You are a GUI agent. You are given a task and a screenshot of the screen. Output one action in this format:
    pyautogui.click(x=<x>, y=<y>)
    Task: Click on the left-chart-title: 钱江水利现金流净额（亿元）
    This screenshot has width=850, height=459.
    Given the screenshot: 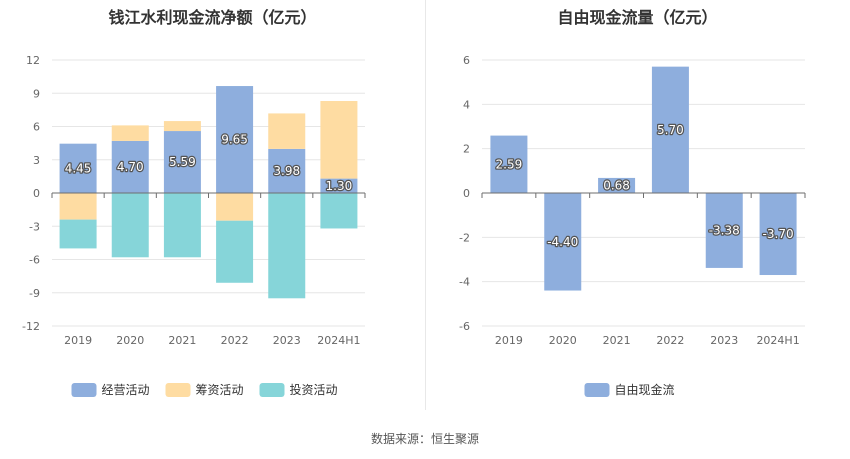 What is the action you would take?
    pyautogui.click(x=212, y=17)
    